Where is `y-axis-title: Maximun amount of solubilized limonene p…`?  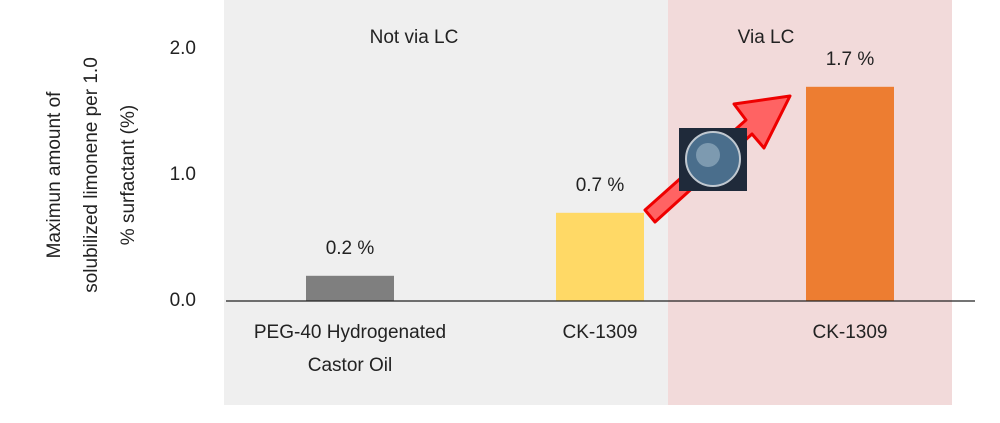 y-axis-title: Maximun amount of solubilized limonene p… is located at coordinates (91, 175).